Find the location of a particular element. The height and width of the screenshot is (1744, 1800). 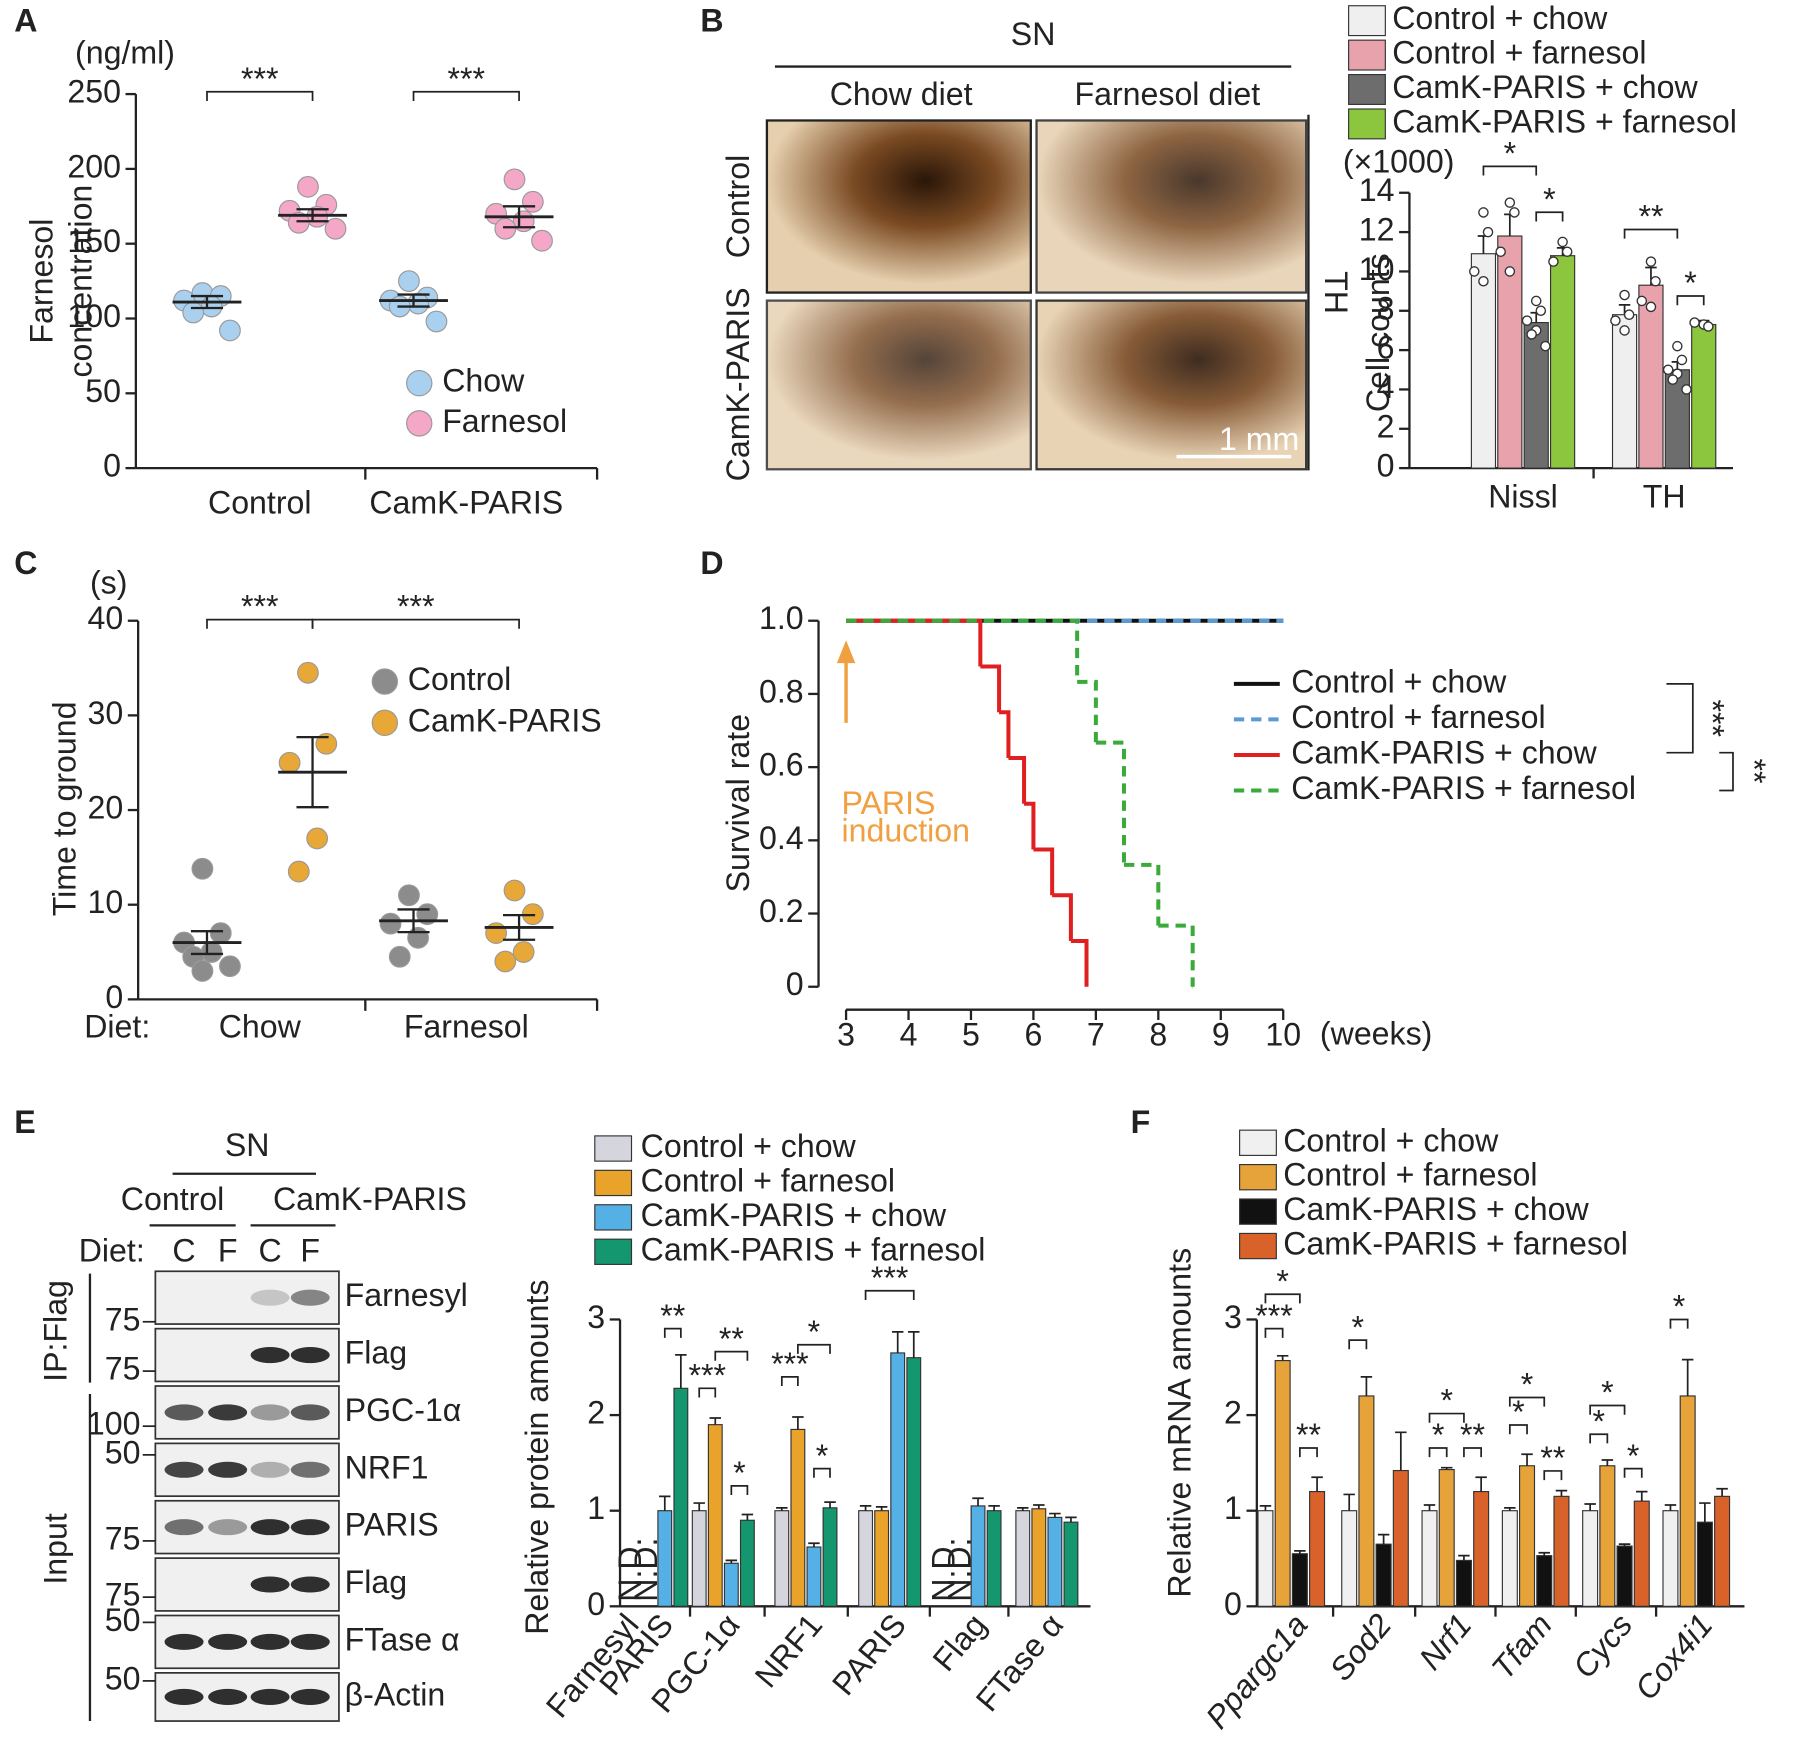

y-tick-label: 20 is located at coordinates (106, 808).